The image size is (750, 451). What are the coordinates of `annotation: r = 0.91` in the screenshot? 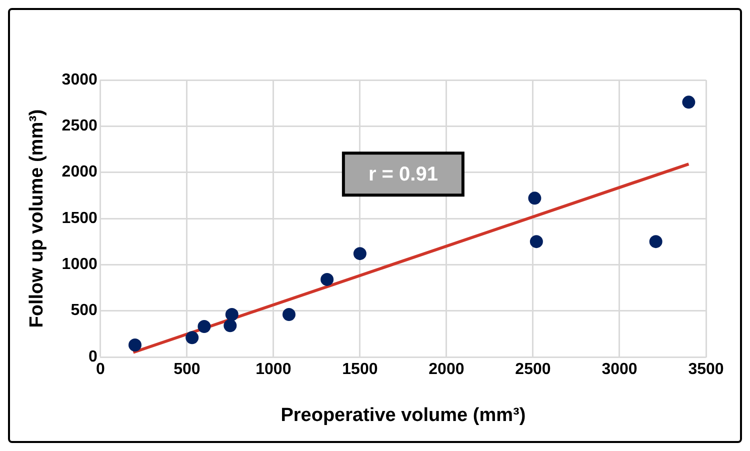 It's located at (403, 175).